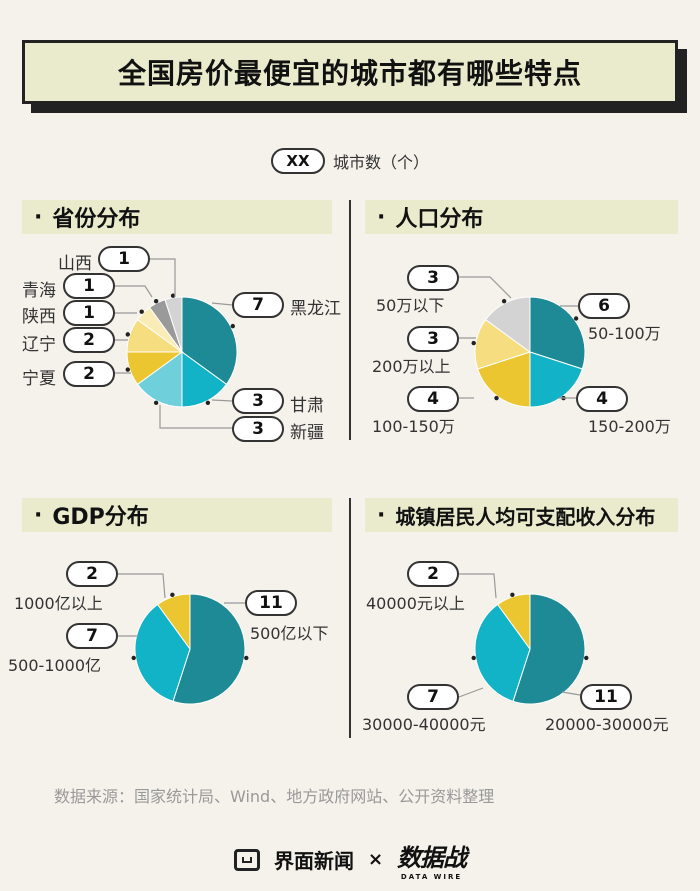  Describe the element at coordinates (100, 517) in the screenshot. I see `section-title: GDP分布` at that location.